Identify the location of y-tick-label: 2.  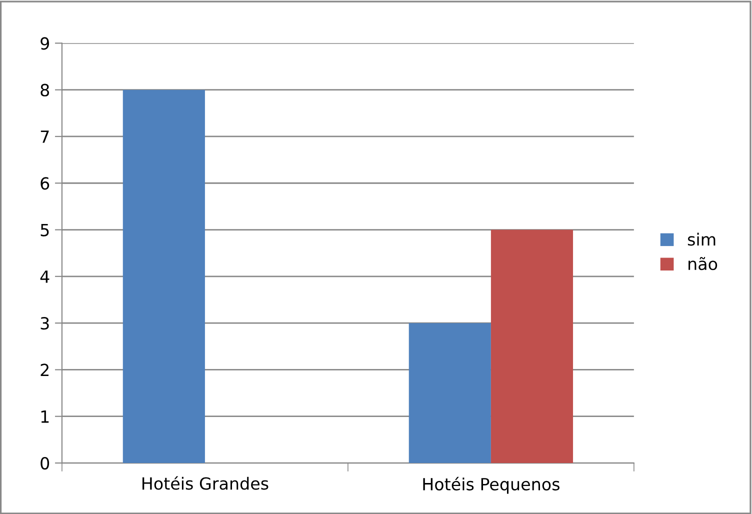
(44, 370).